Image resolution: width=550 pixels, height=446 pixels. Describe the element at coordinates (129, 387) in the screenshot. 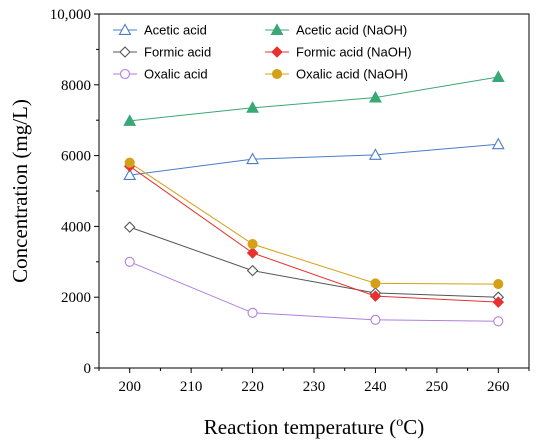

I see `x-tick-label-0: 200` at that location.